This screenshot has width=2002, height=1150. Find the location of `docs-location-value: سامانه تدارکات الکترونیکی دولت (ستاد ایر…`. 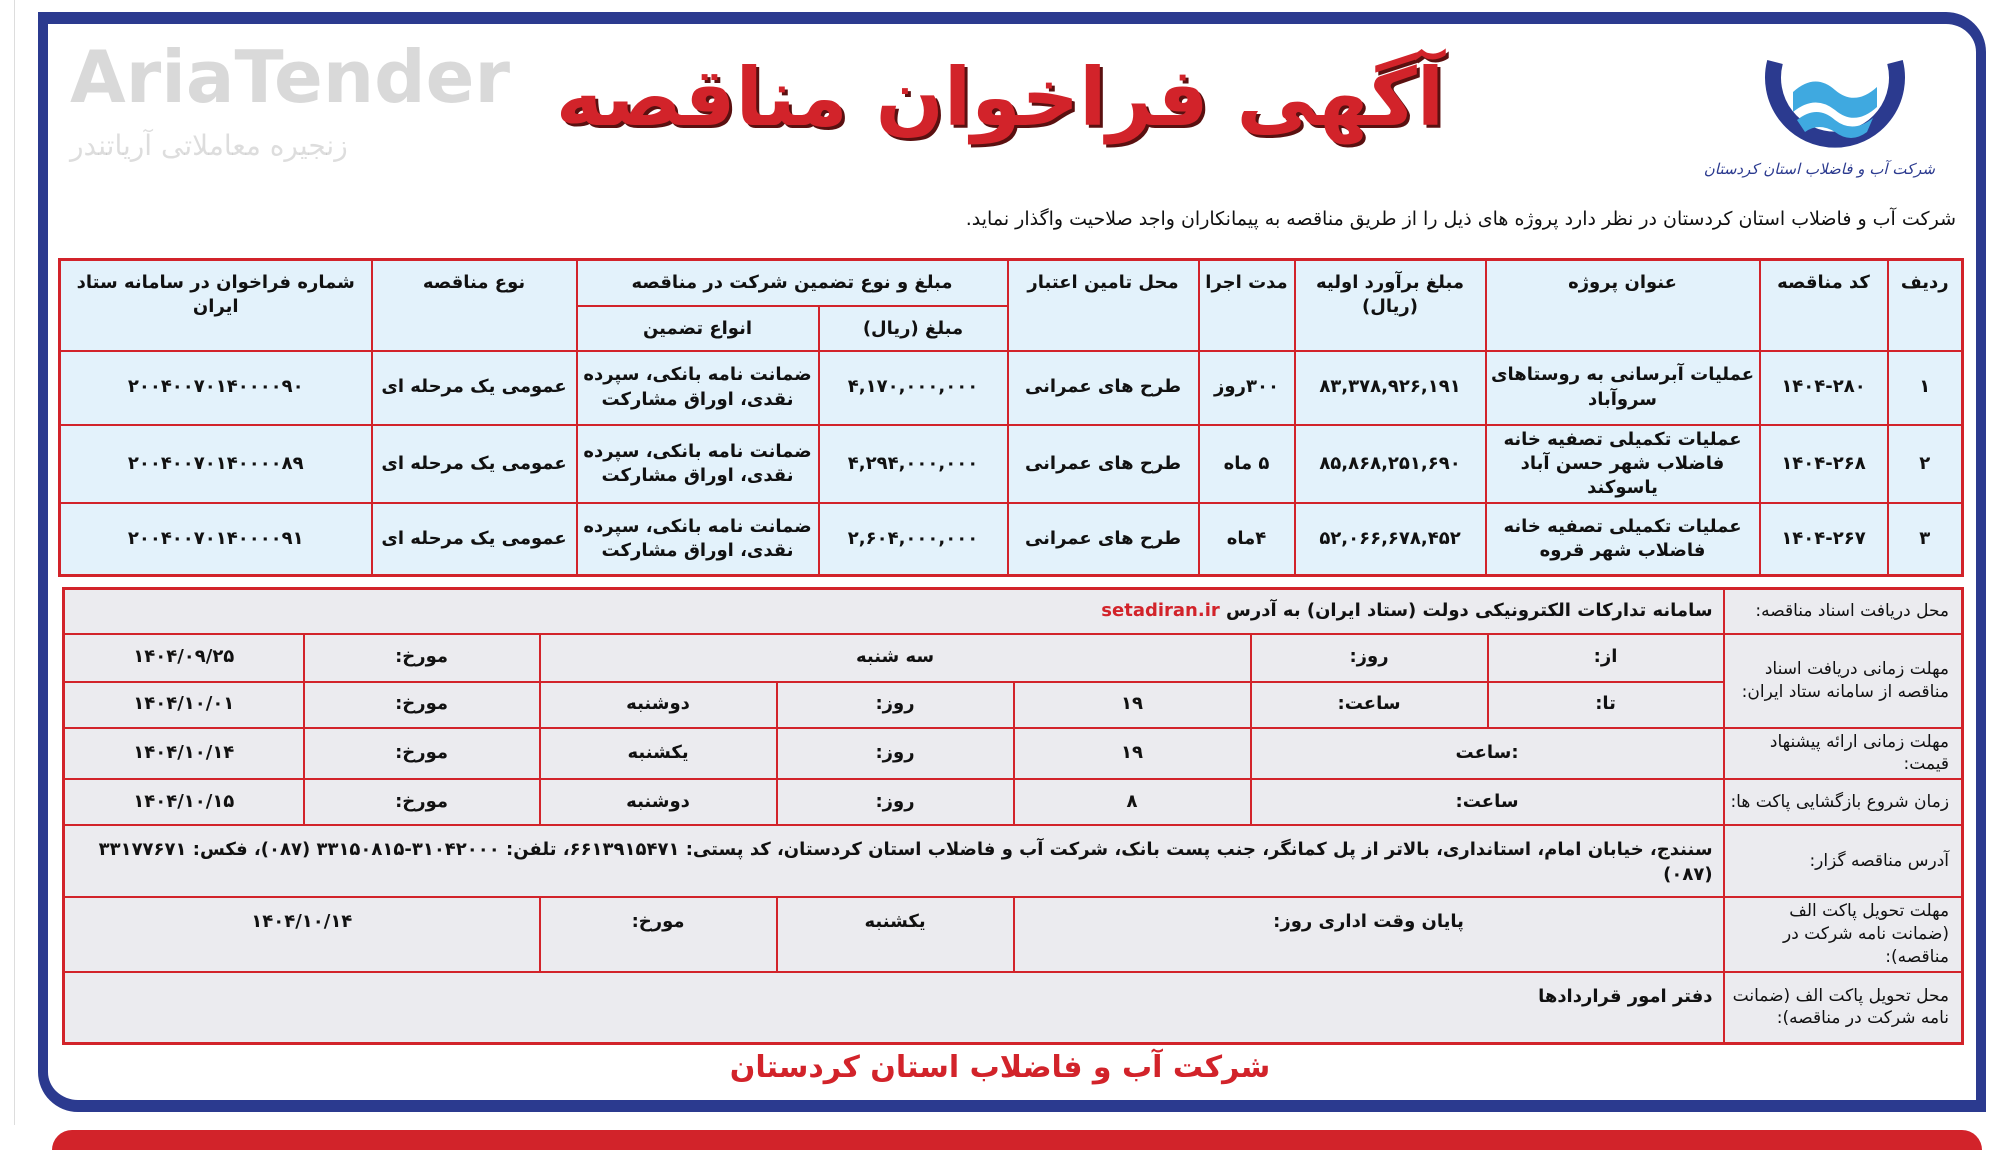

docs-location-value: سامانه تدارکات الکترونیکی دولت (ستاد ایر… is located at coordinates (893, 611).